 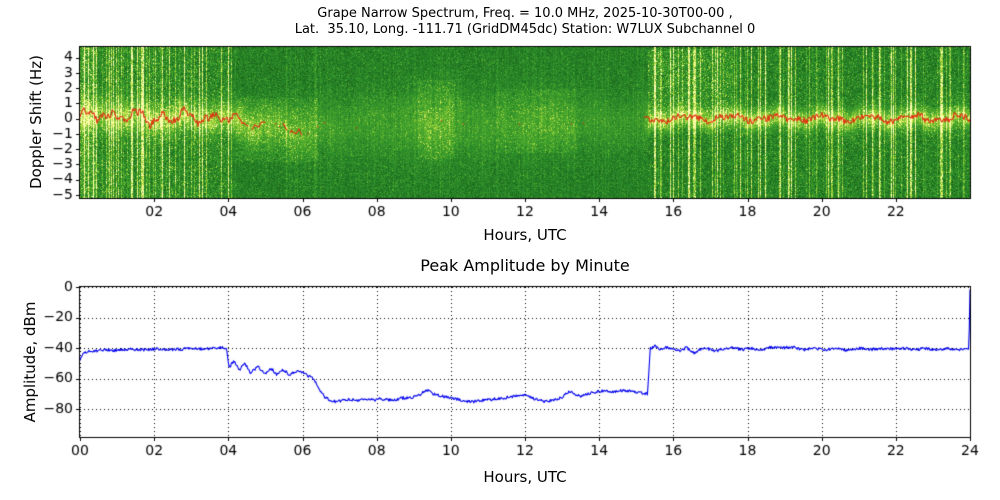 I want to click on spectrogram-xlabel: Hours, UTC, so click(x=525, y=235).